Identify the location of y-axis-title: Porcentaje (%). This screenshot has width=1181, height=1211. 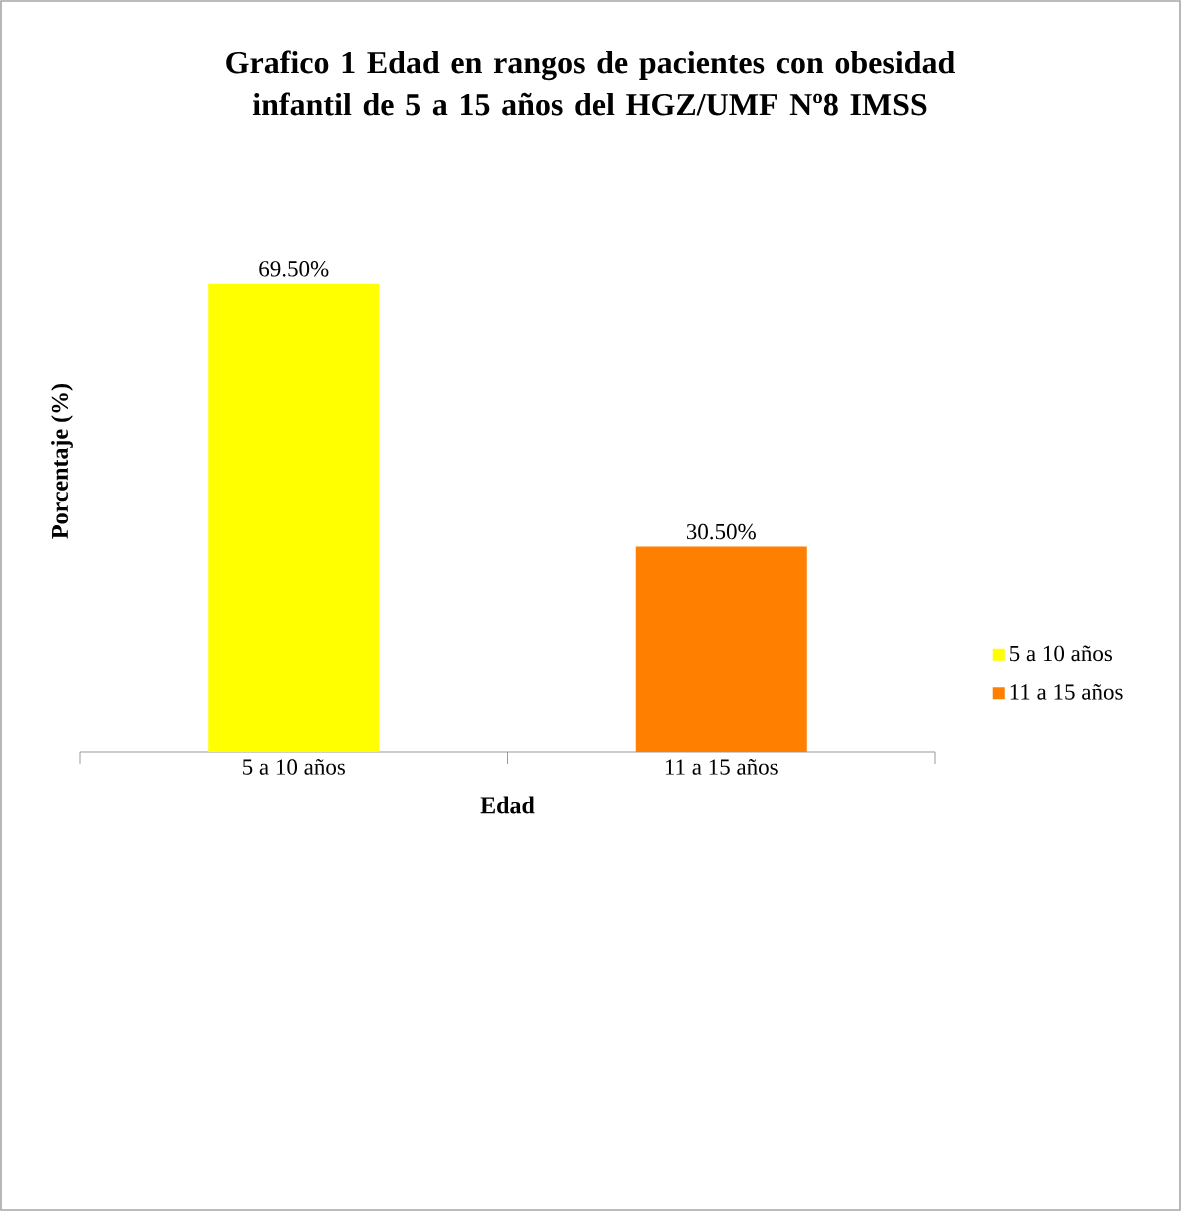
(62, 461).